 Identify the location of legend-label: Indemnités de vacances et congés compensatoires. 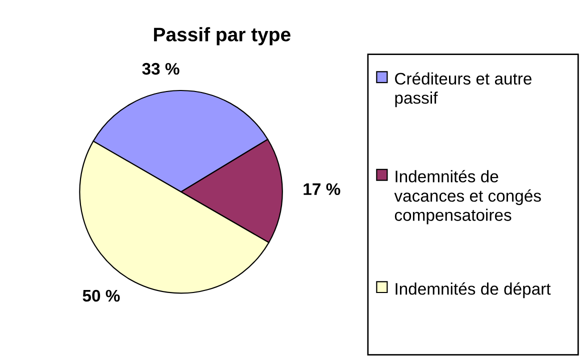
(467, 197).